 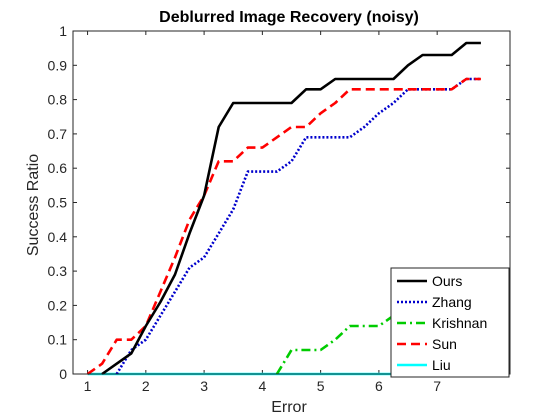 What do you see at coordinates (437, 386) in the screenshot?
I see `x-tick-label: 7` at bounding box center [437, 386].